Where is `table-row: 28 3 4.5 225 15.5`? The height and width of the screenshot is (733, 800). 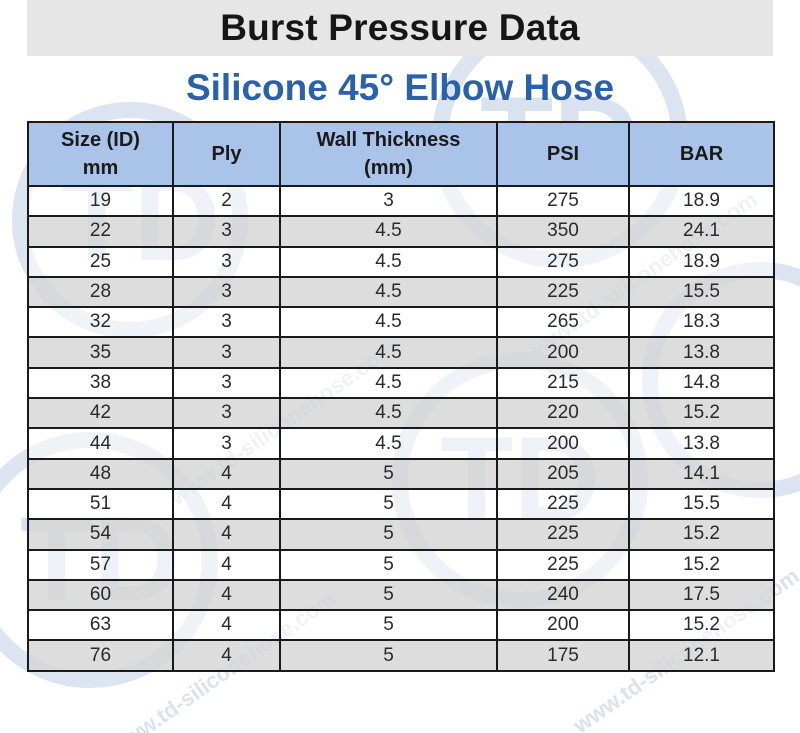
table-row: 28 3 4.5 225 15.5 is located at coordinates (401, 292).